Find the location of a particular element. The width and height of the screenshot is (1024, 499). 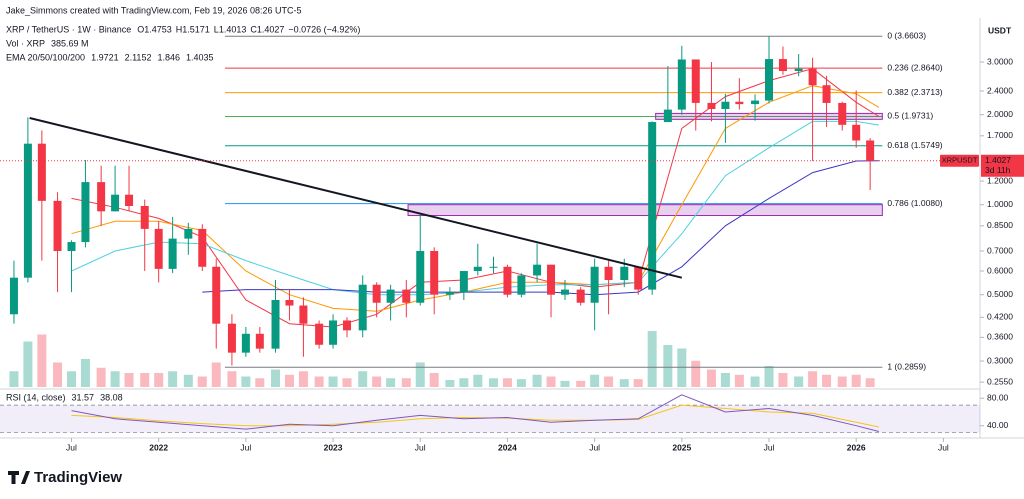

zone is located at coordinates (769, 116).